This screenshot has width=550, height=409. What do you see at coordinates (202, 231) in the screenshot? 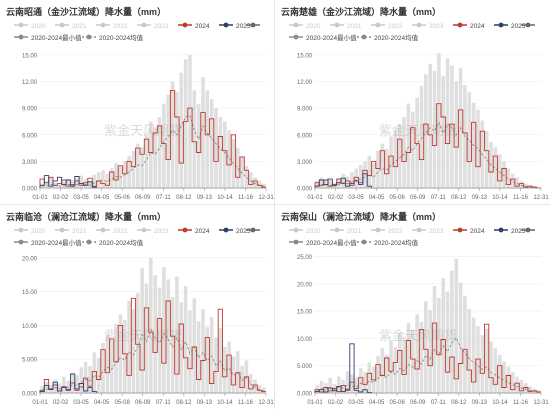
I see `legend-label: 2024` at bounding box center [202, 231].